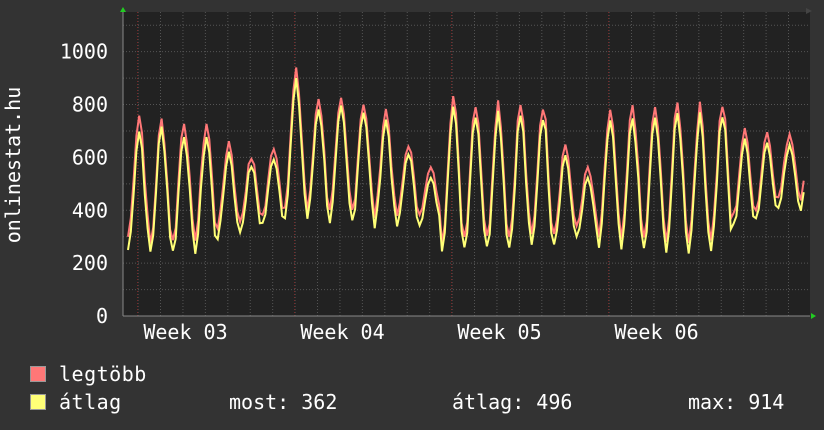  Describe the element at coordinates (84, 52) in the screenshot. I see `y-tick-label: 1000` at that location.